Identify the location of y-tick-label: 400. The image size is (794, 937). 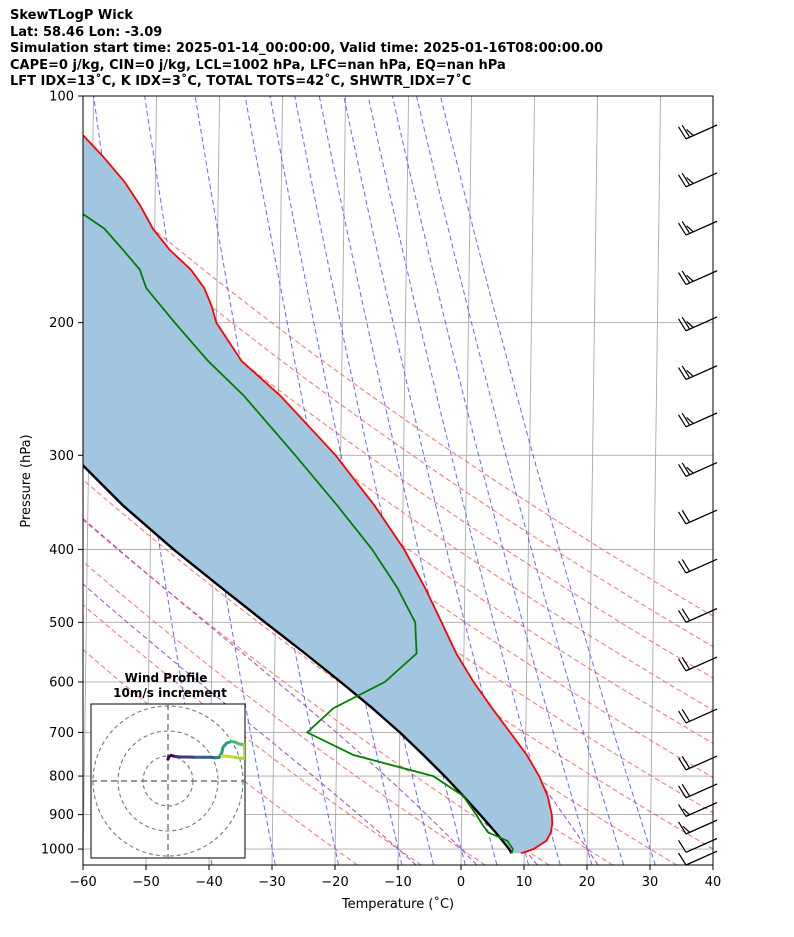
(61, 550).